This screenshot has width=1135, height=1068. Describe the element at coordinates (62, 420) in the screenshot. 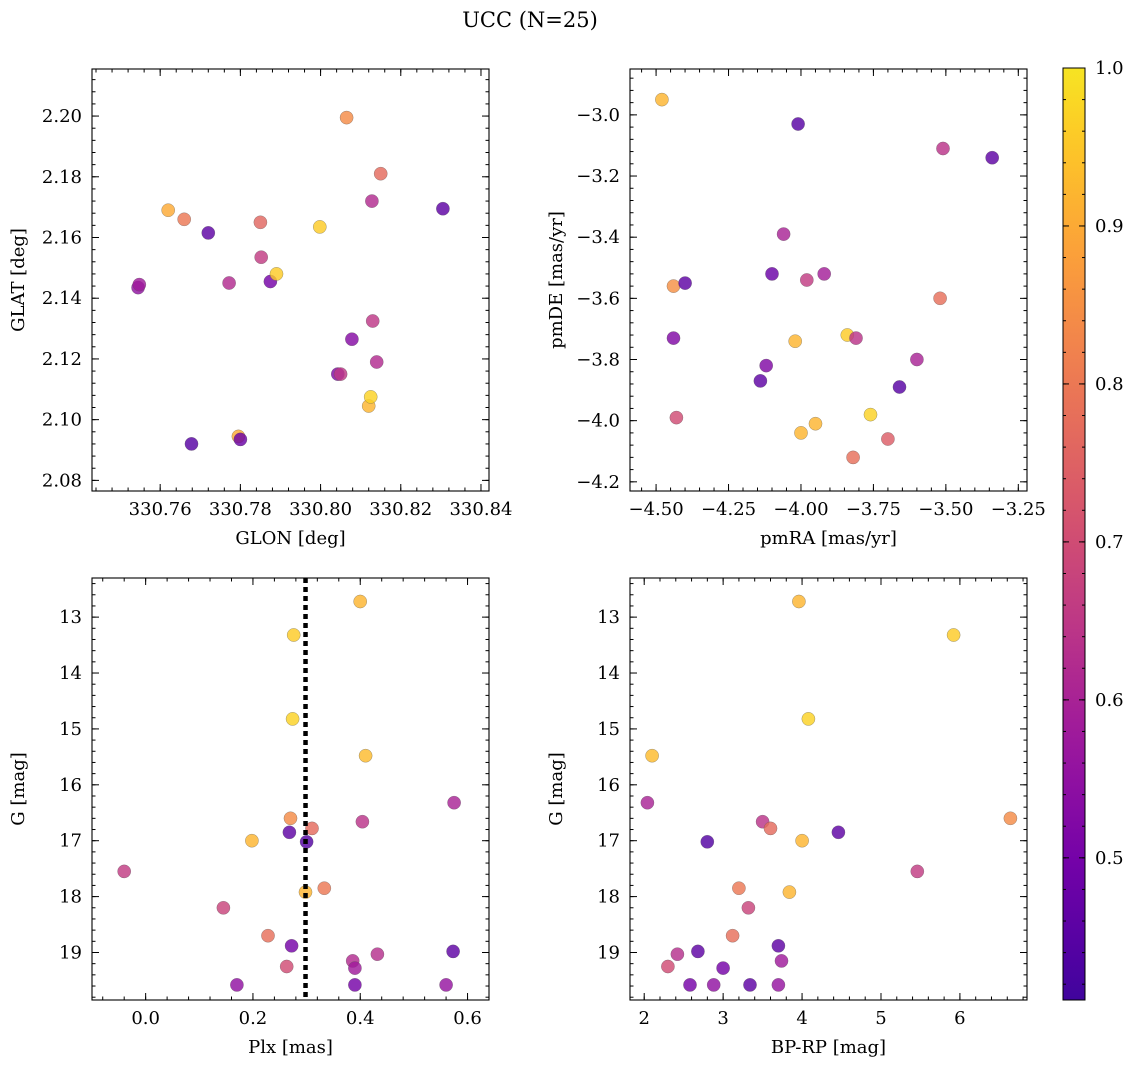

I see `y-tick-label: 2.10` at that location.